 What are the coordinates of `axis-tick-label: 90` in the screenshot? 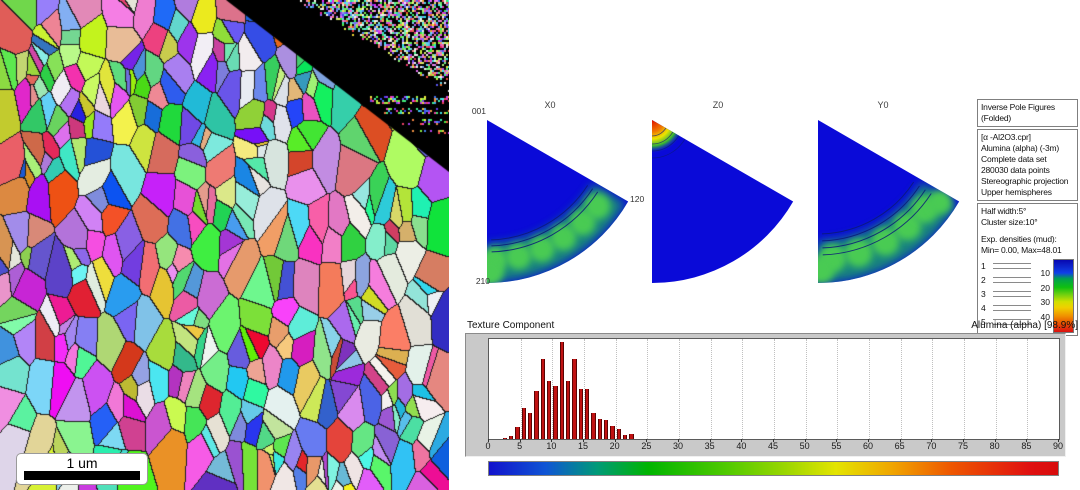 It's located at (1057, 446).